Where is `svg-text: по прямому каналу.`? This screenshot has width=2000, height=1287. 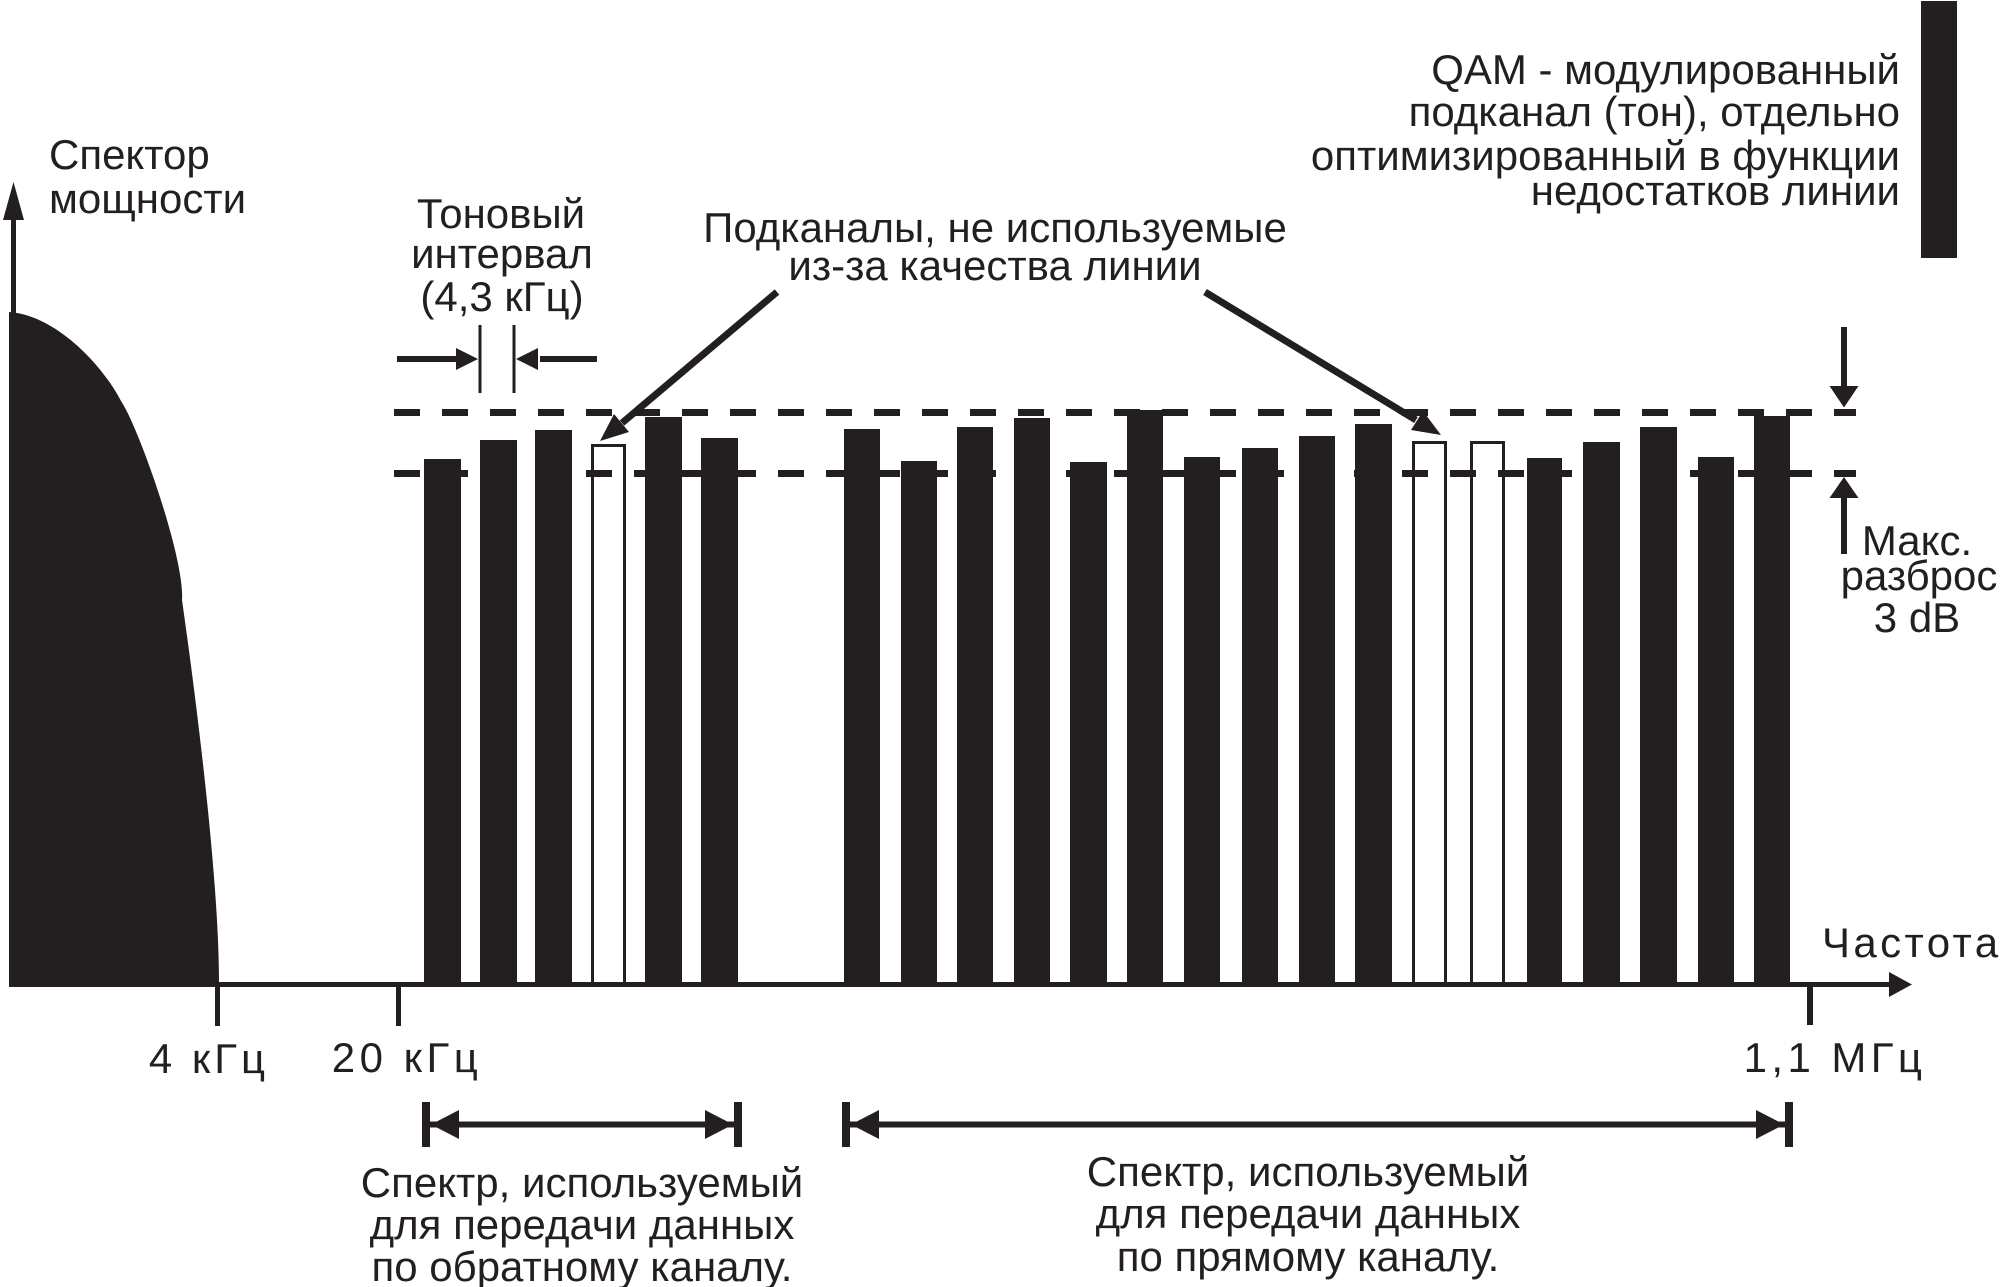
svg-text: по прямому каналу. is located at coordinates (1308, 1256).